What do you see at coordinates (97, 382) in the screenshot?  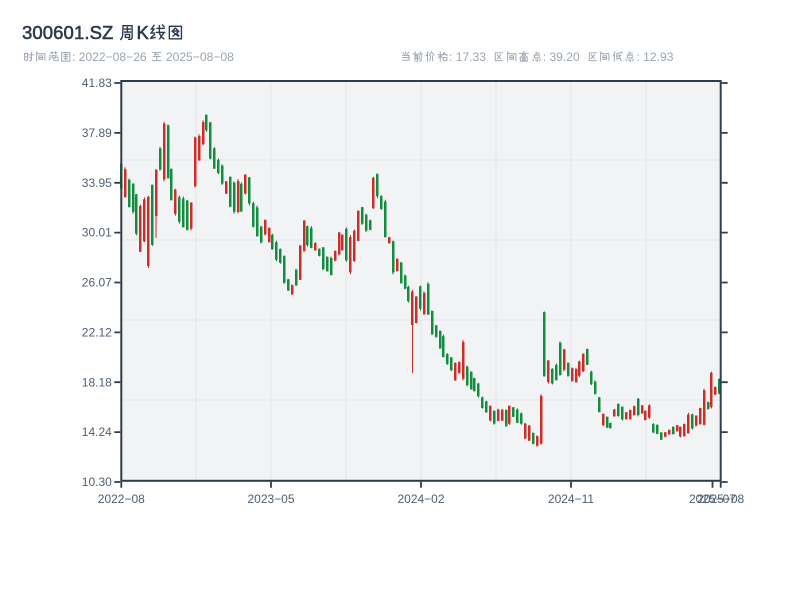 I see `svg-text: 18.18` at bounding box center [97, 382].